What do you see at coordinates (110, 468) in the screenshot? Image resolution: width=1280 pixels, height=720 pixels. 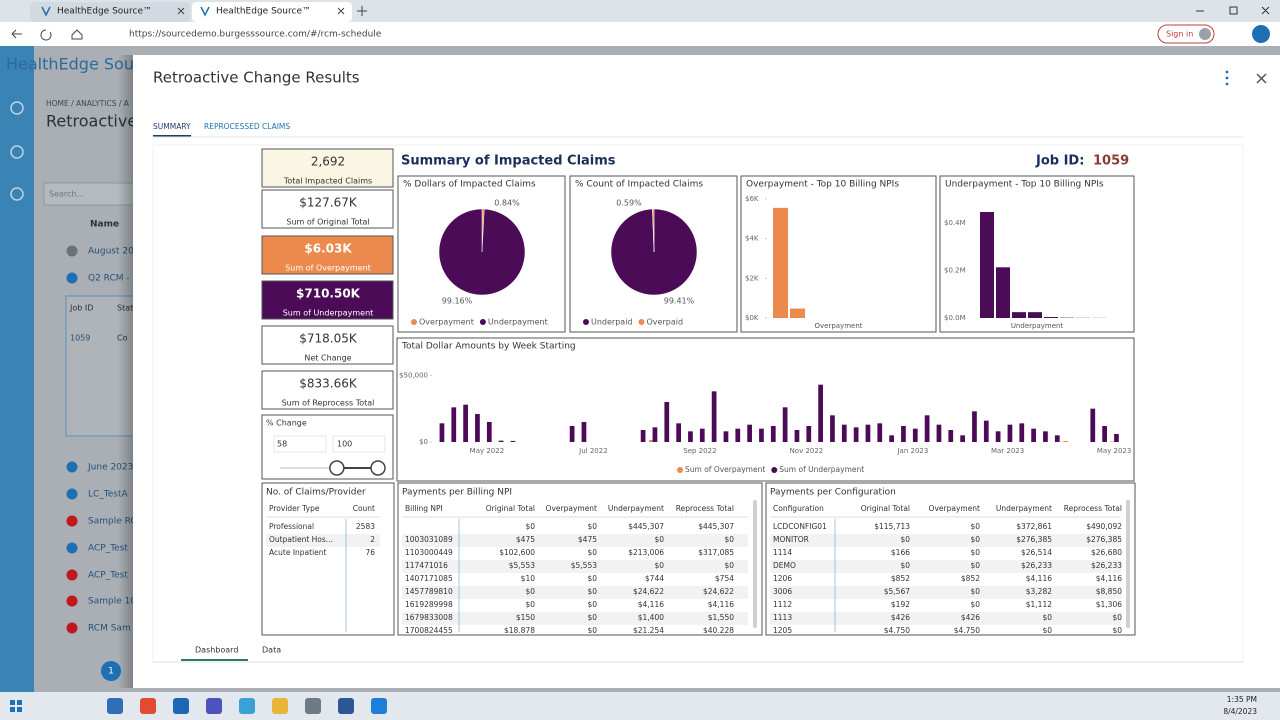 I see `job-name: June 2023` at bounding box center [110, 468].